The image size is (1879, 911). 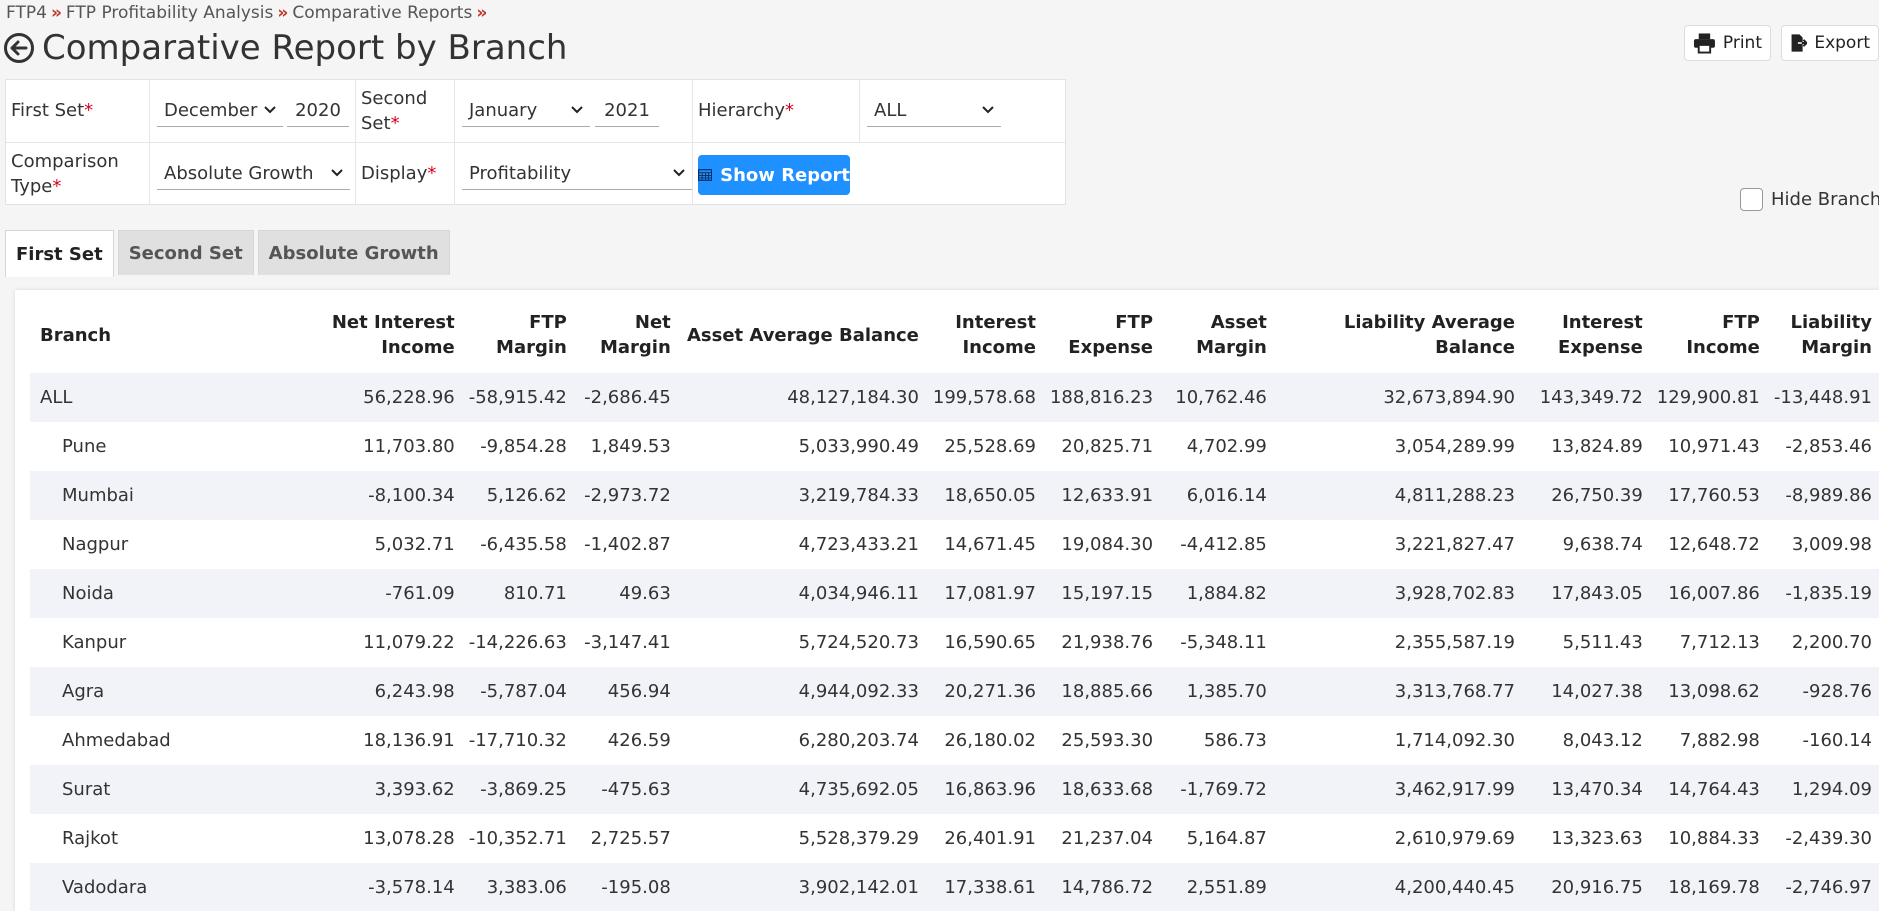 I want to click on first-set-year-input: 2020, so click(x=318, y=111).